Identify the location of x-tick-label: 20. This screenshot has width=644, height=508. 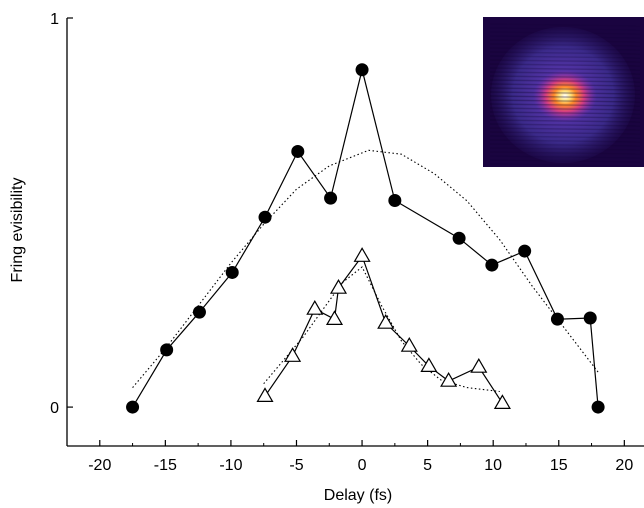
(624, 465).